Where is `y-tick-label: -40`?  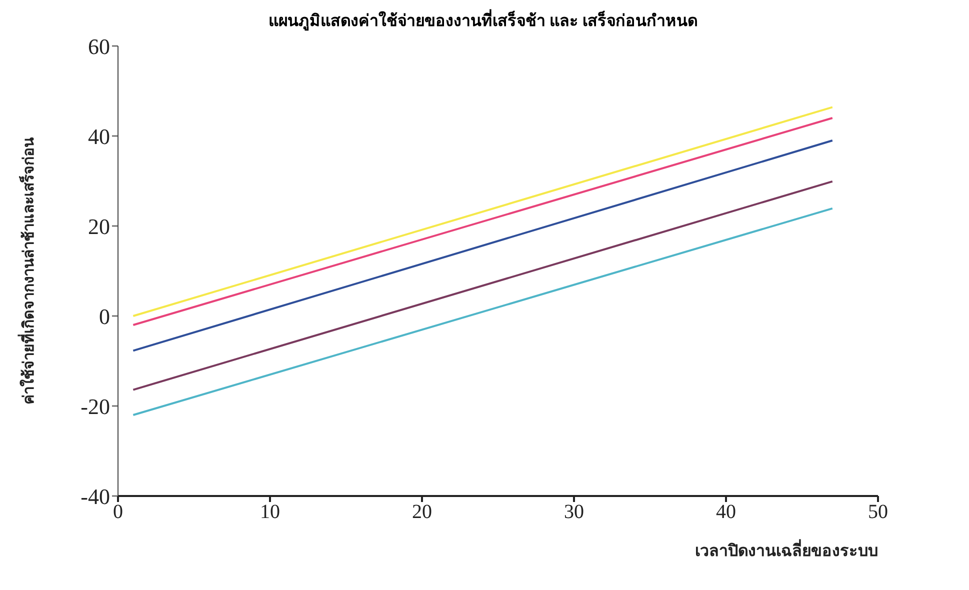 y-tick-label: -40 is located at coordinates (95, 496).